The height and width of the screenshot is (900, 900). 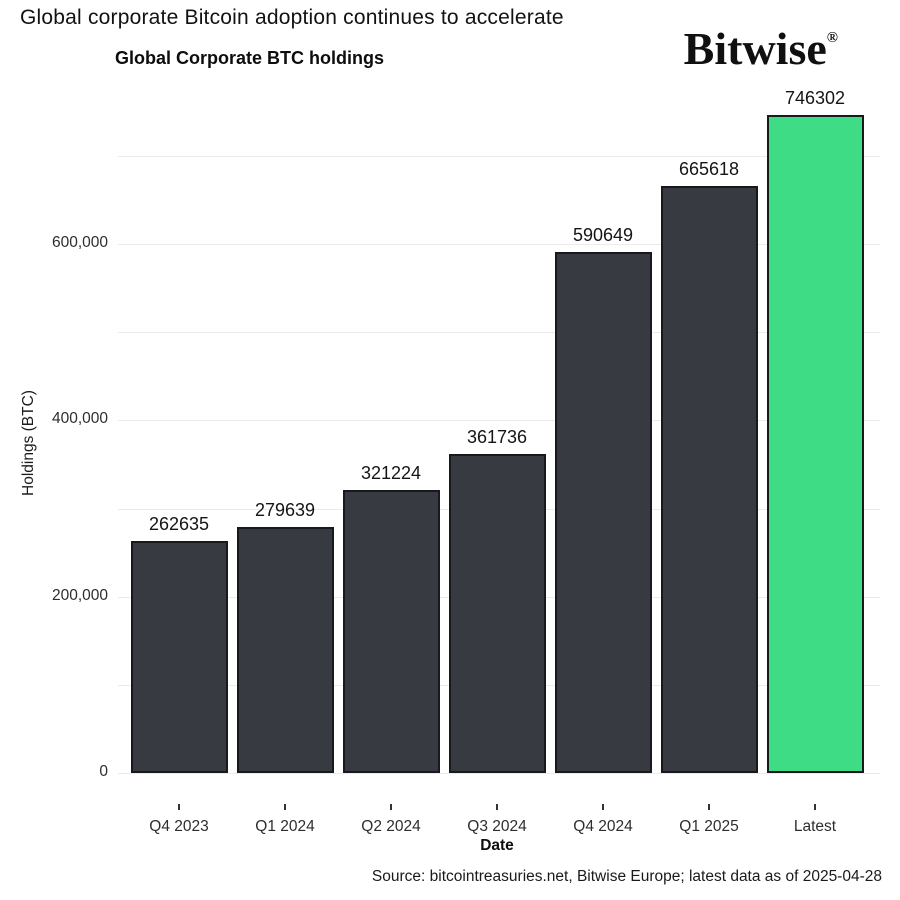 What do you see at coordinates (709, 169) in the screenshot?
I see `bar-value-label: 665618` at bounding box center [709, 169].